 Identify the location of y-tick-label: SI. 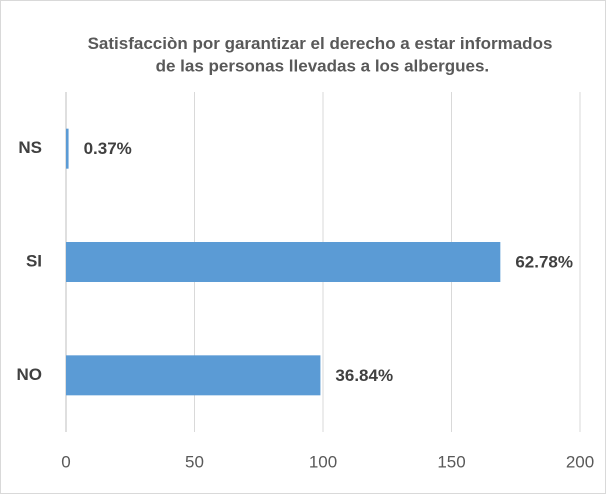
(34, 260).